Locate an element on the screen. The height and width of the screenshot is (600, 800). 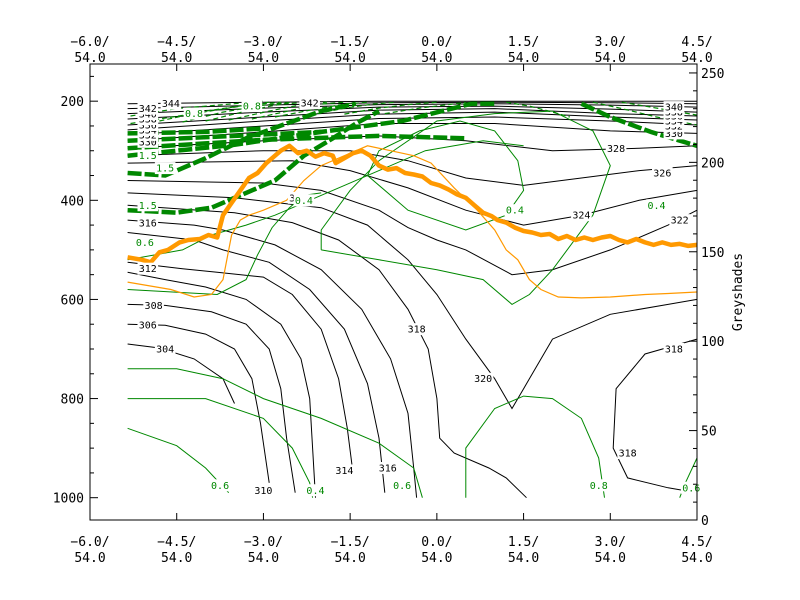
x-tick-label-bottom-line1: 0.0/ is located at coordinates (436, 542).